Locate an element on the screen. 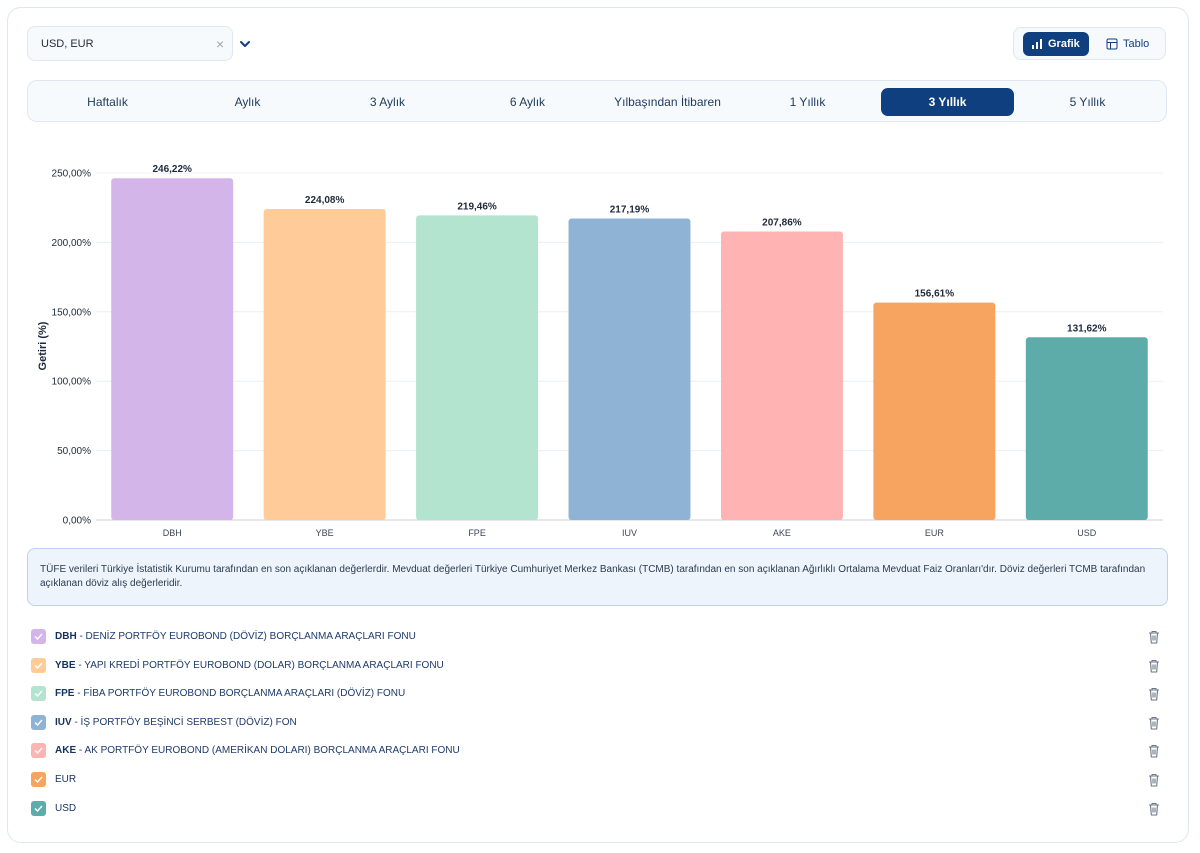 The height and width of the screenshot is (853, 1200). bar-usd is located at coordinates (1086, 428).